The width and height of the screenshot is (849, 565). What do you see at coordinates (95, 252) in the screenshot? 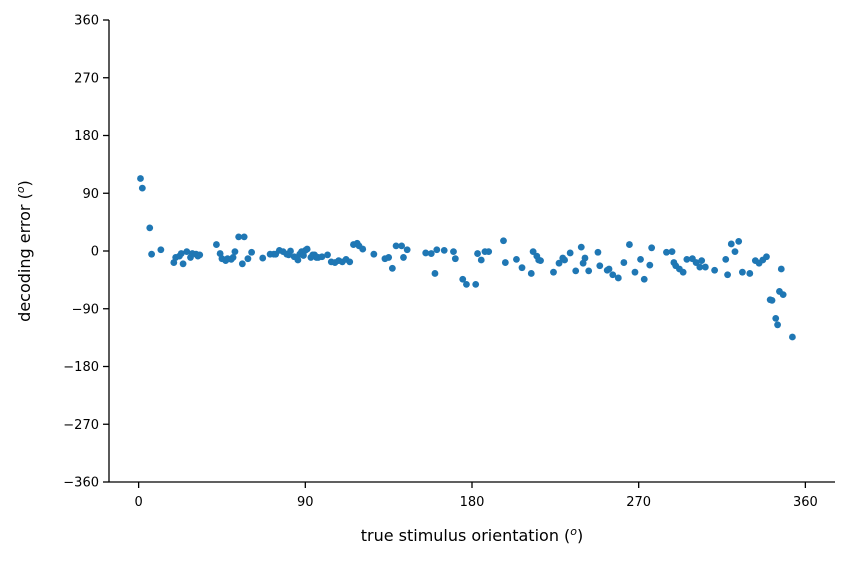
I see `y-tick-label: 0` at bounding box center [95, 252].